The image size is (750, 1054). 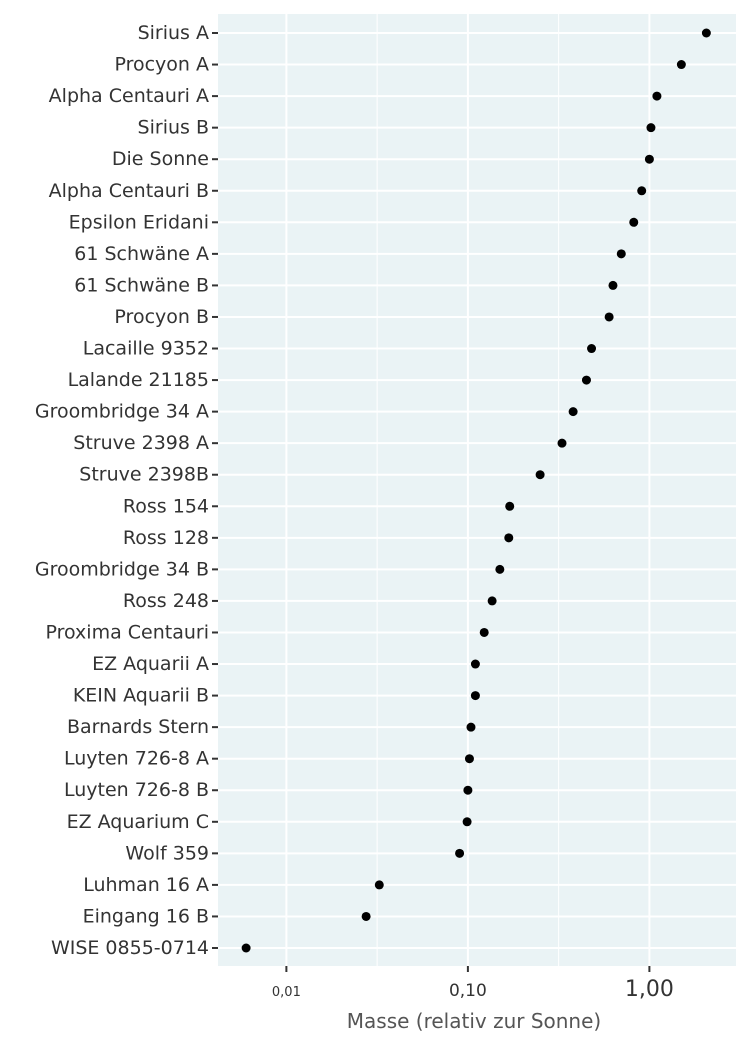 What do you see at coordinates (161, 317) in the screenshot?
I see `y-tick-label: Procyon B` at bounding box center [161, 317].